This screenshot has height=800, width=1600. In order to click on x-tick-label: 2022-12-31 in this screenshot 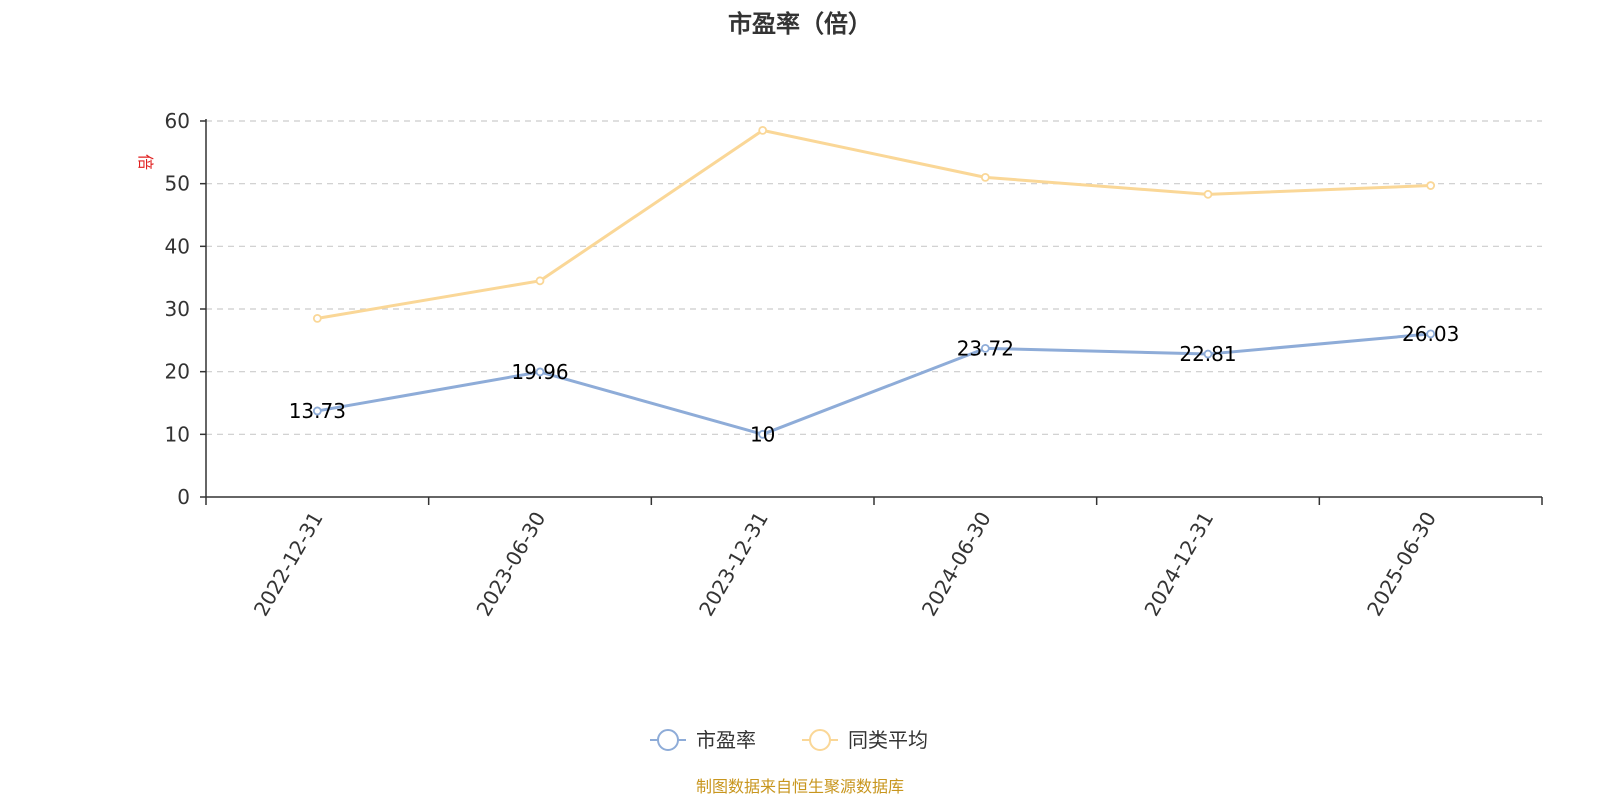, I will do `click(288, 564)`.